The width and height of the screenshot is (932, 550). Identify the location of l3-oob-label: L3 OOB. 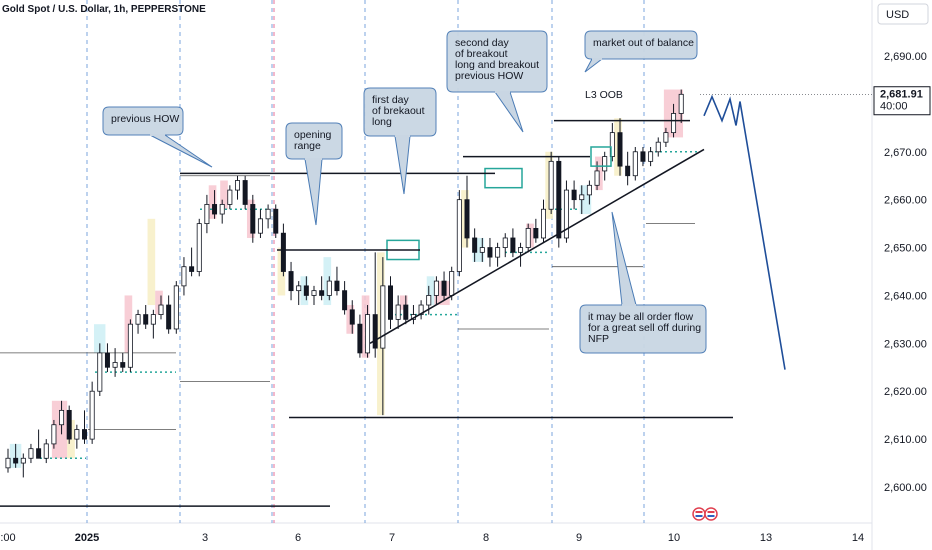
(604, 95).